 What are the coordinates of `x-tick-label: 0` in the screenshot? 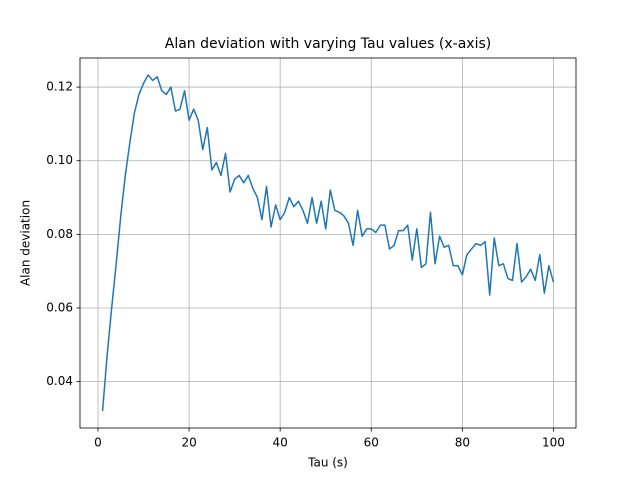 It's located at (98, 443).